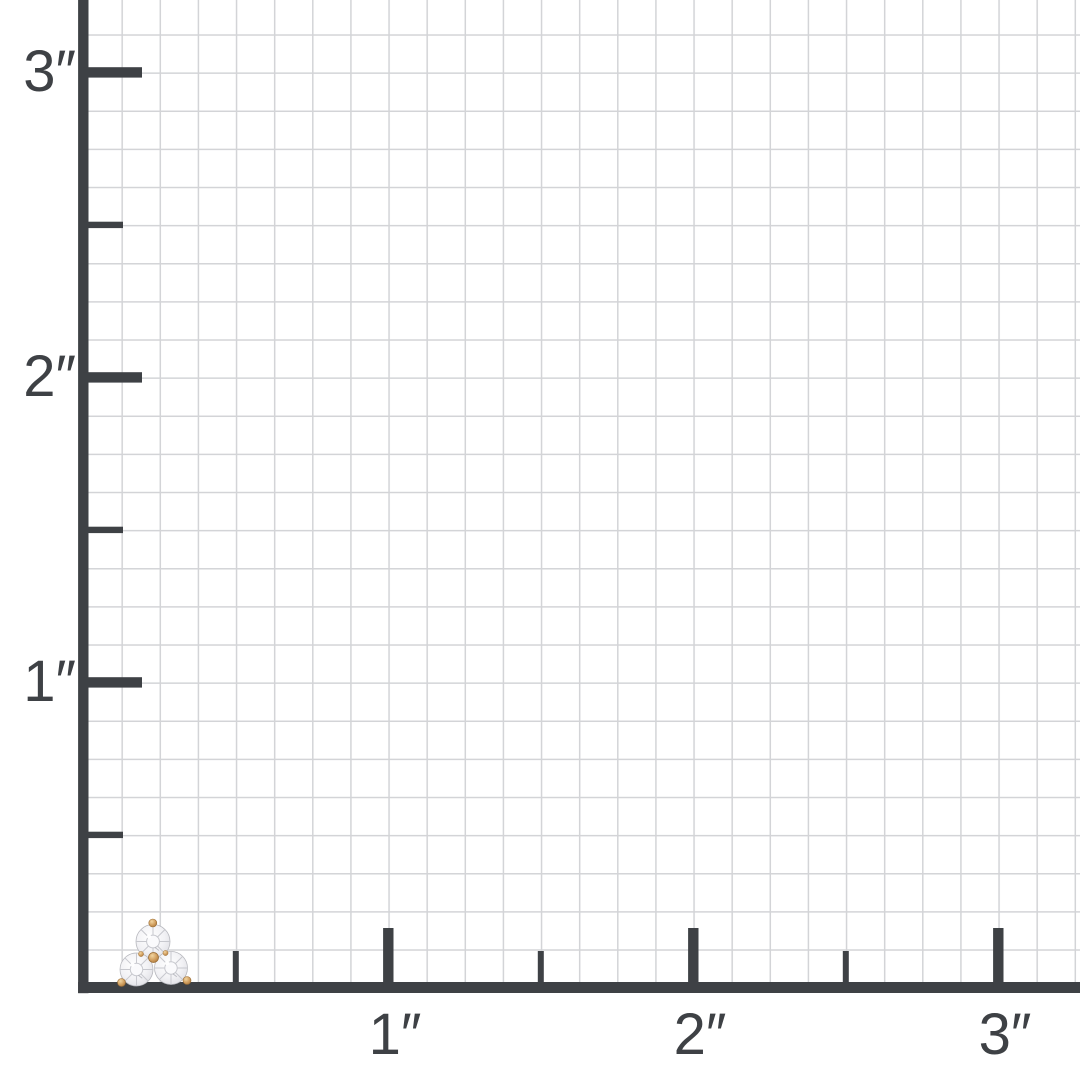 The height and width of the screenshot is (1080, 1080). Describe the element at coordinates (103, 530) in the screenshot. I see `y-axis-medium-ticks` at that location.